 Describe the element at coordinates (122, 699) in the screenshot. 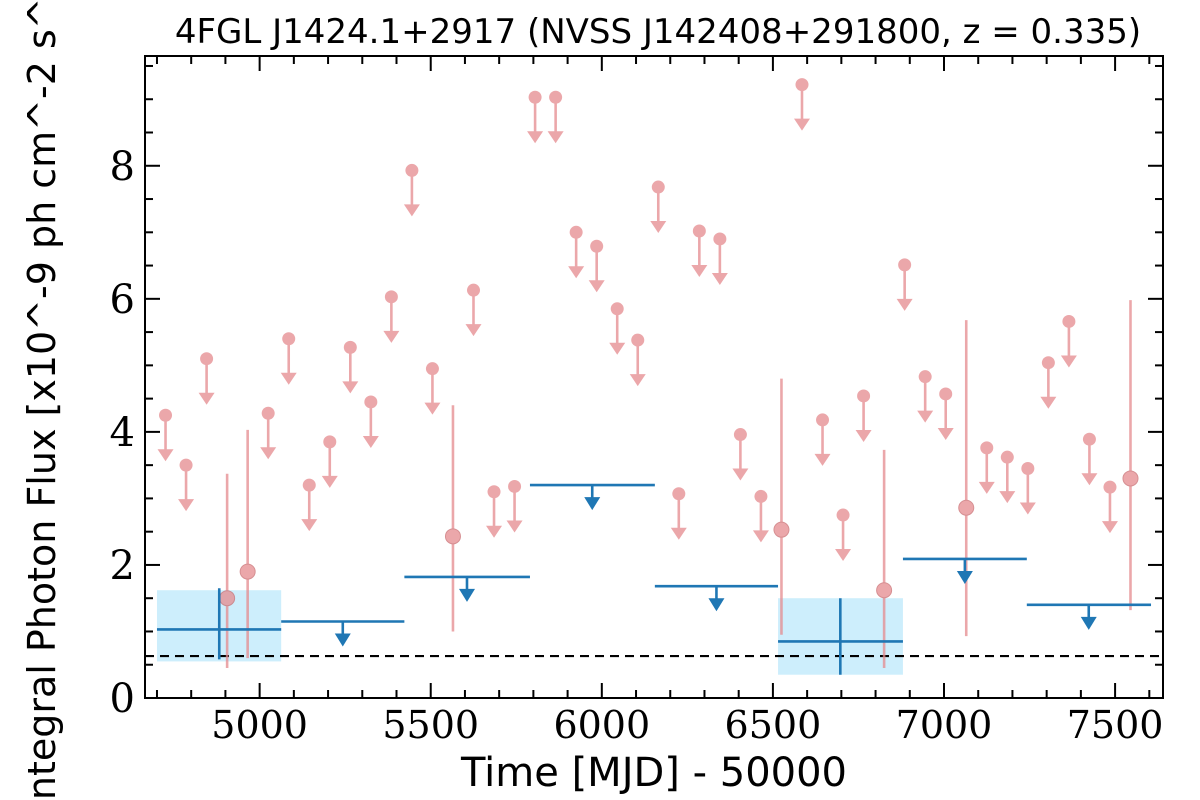

I see `y-tick-label: 0` at that location.